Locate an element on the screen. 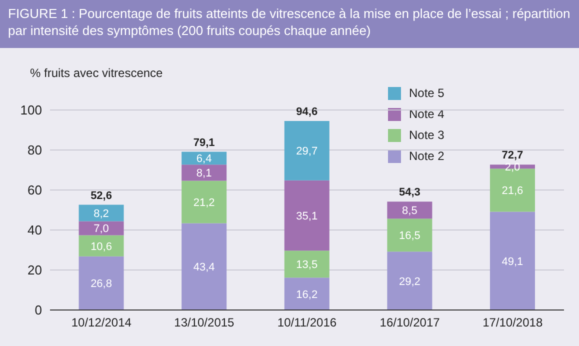  data-label: 6,4 is located at coordinates (204, 159).